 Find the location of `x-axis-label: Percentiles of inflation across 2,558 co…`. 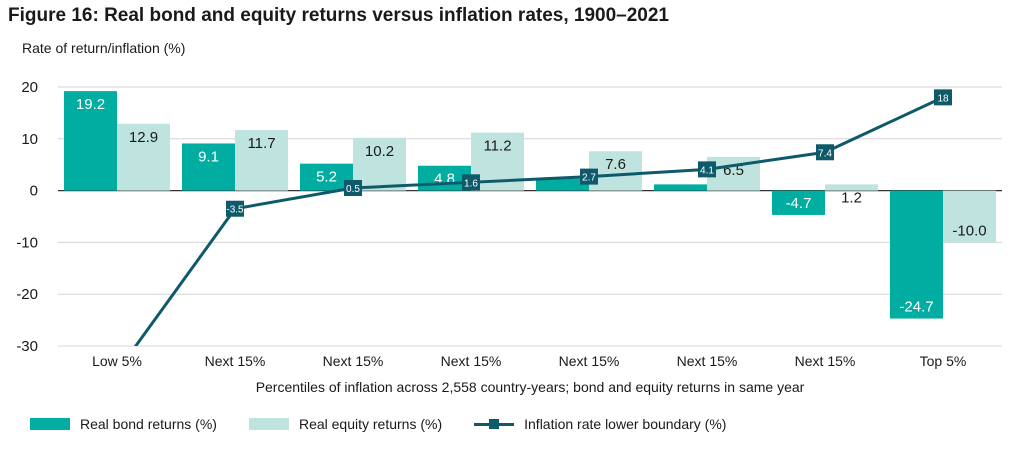

x-axis-label: Percentiles of inflation across 2,558 co… is located at coordinates (530, 387).